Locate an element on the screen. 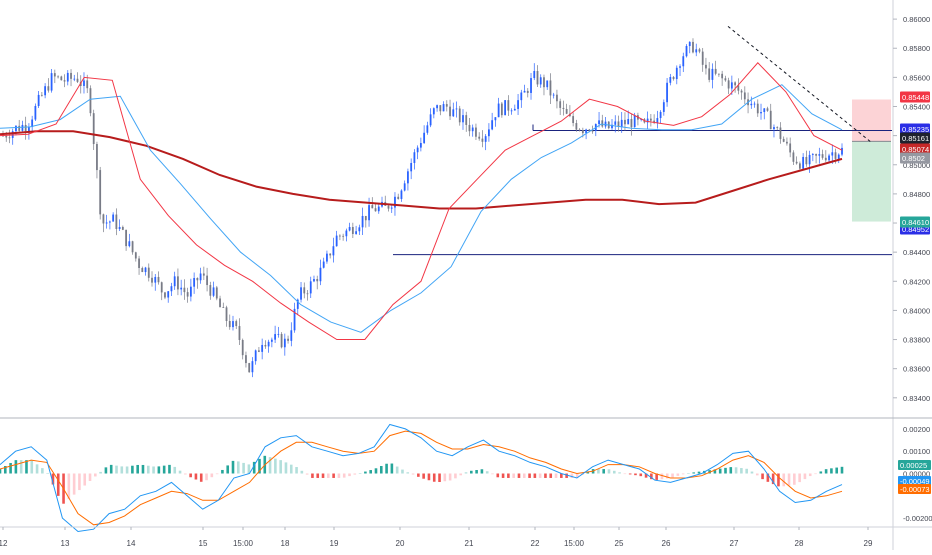 This screenshot has width=932, height=555. trendline is located at coordinates (800, 85).